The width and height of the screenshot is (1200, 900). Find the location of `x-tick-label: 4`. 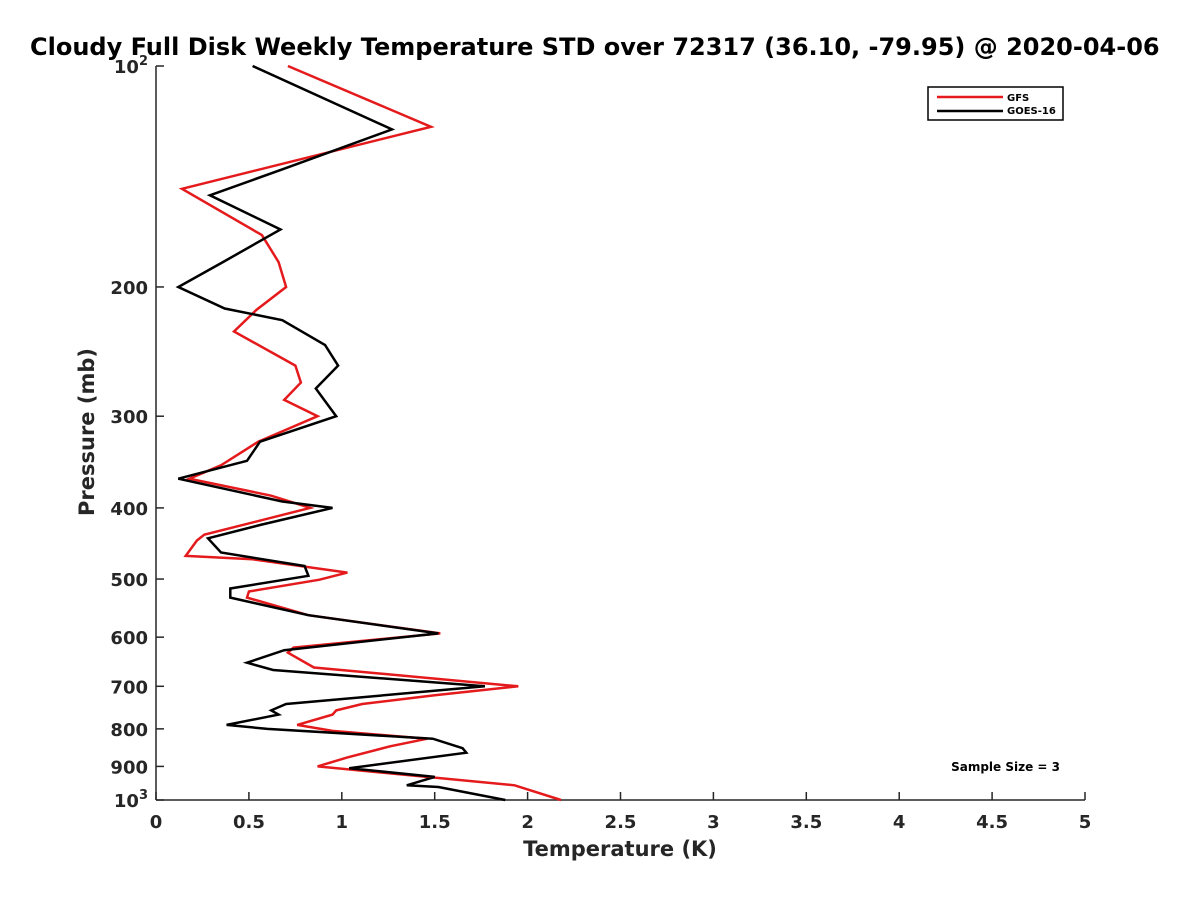

x-tick-label: 4 is located at coordinates (899, 822).